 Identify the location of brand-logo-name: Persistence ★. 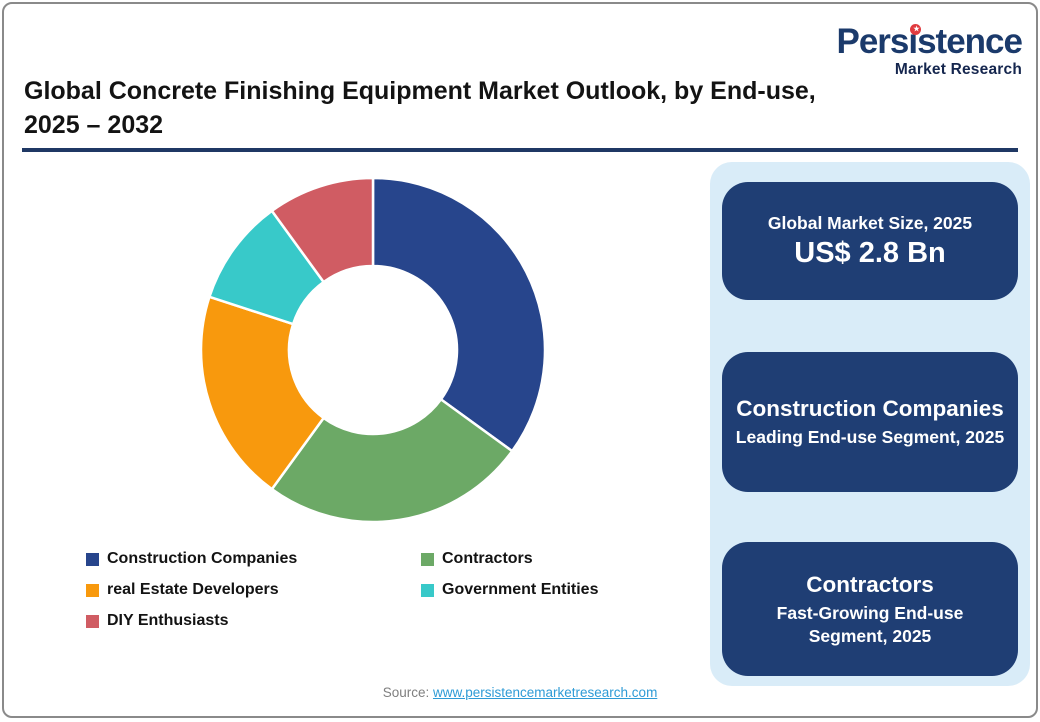
(929, 41).